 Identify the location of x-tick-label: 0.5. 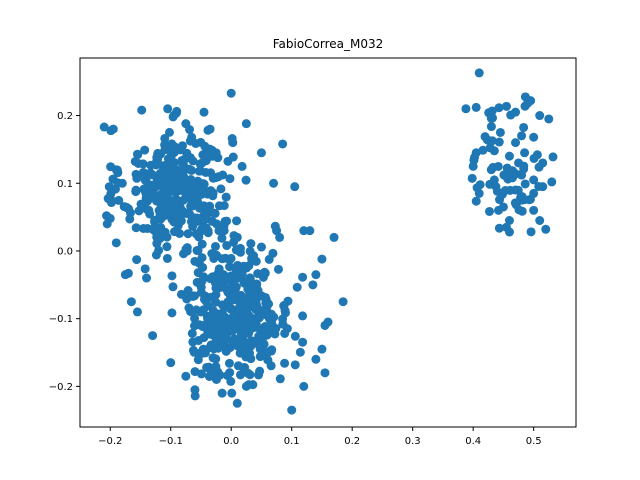
(534, 441).